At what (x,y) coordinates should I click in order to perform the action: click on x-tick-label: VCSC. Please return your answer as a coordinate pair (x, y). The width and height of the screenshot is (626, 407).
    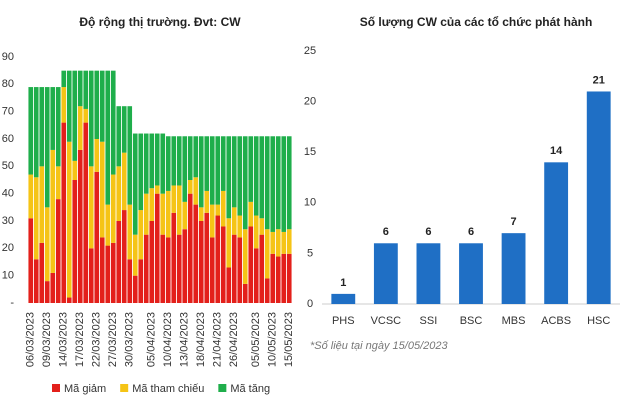
    Looking at the image, I should click on (386, 321).